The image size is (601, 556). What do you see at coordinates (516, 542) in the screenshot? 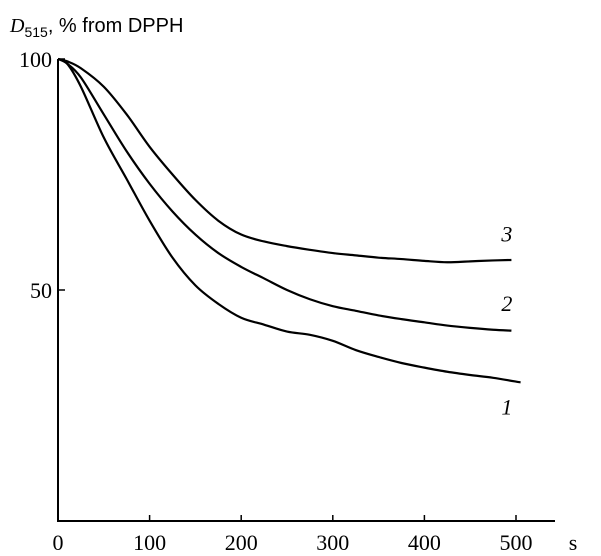
I see `x-tick-label: 500` at bounding box center [516, 542].